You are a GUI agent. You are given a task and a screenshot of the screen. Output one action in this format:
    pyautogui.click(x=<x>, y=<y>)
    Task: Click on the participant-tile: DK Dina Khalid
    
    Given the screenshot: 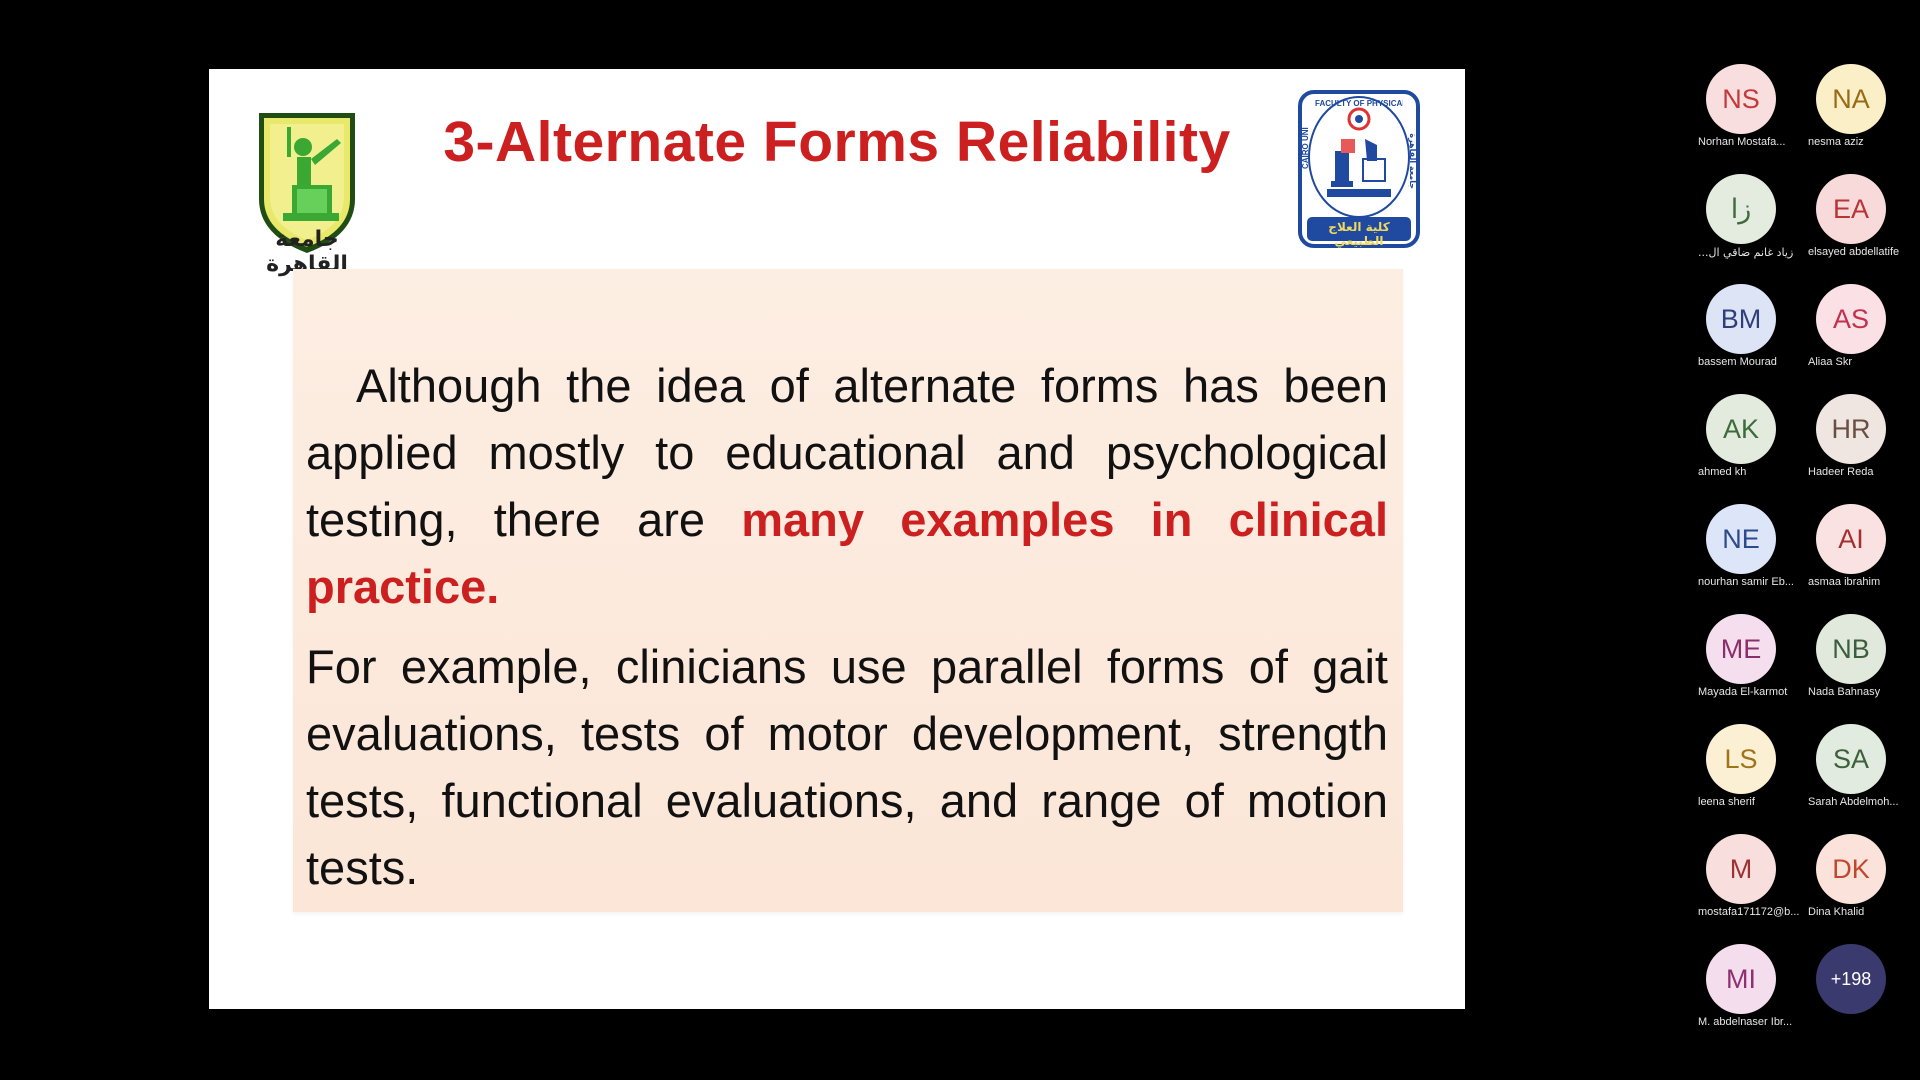 What is the action you would take?
    pyautogui.click(x=1855, y=882)
    